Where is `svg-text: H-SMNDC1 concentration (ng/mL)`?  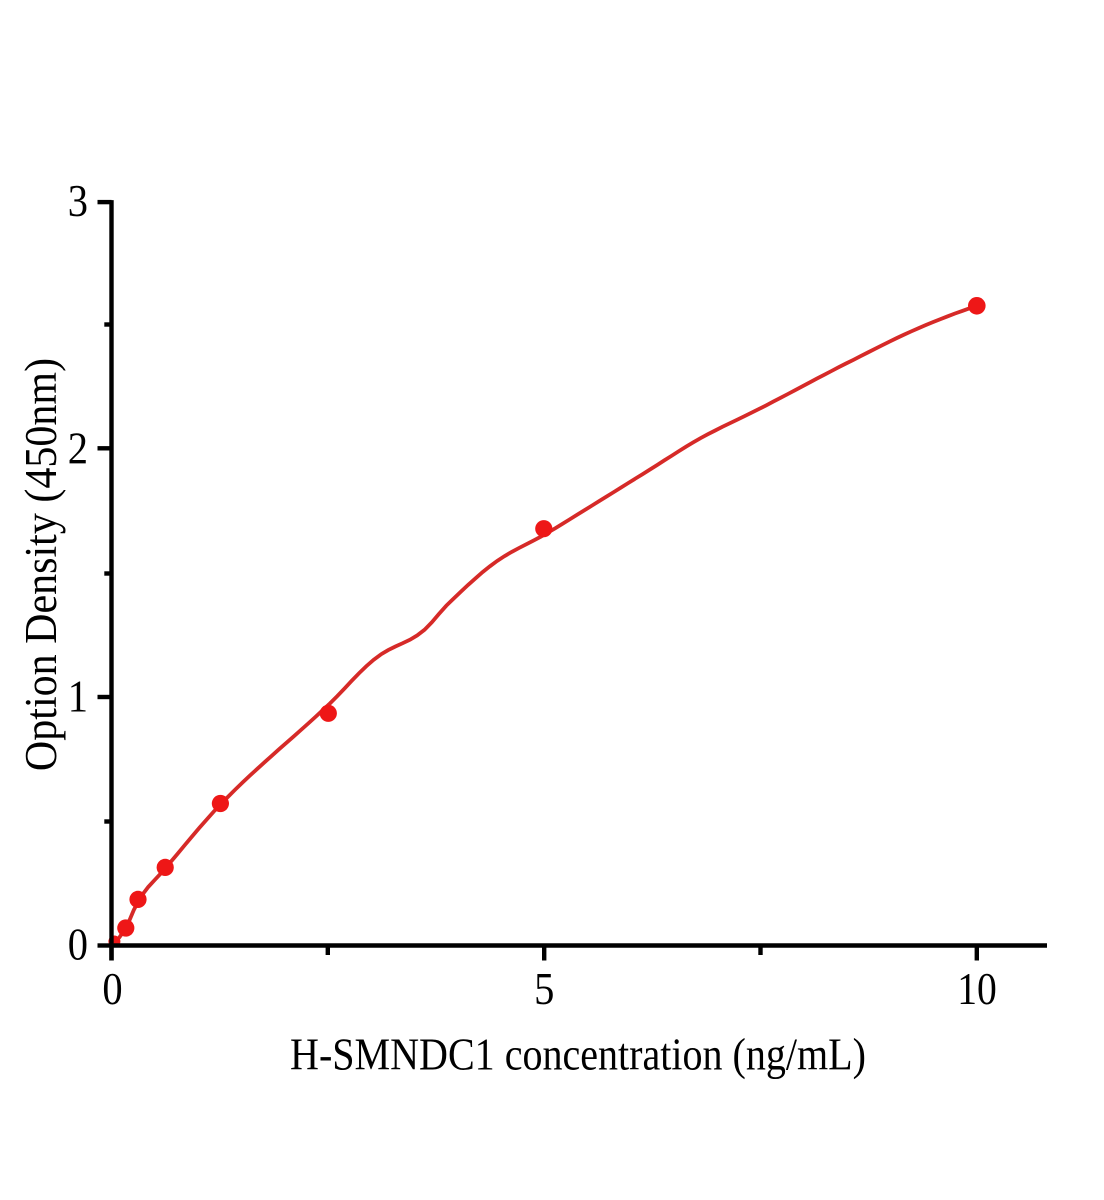
svg-text: H-SMNDC1 concentration (ng/mL) is located at coordinates (578, 1055).